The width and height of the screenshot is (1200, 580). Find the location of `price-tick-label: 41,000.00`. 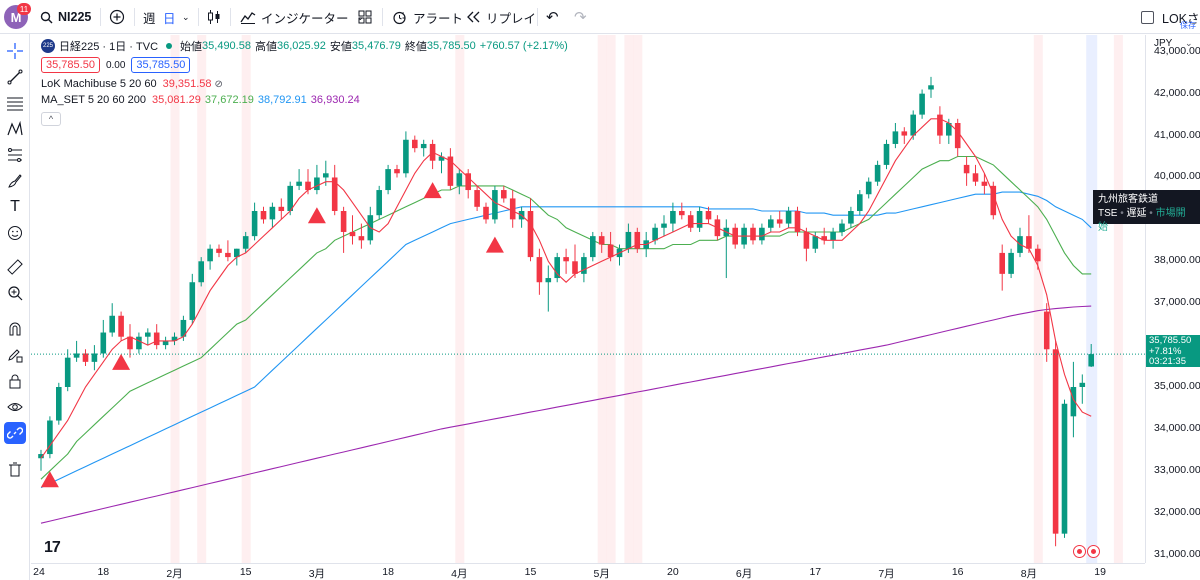

price-tick-label: 41,000.00 is located at coordinates (1177, 134).